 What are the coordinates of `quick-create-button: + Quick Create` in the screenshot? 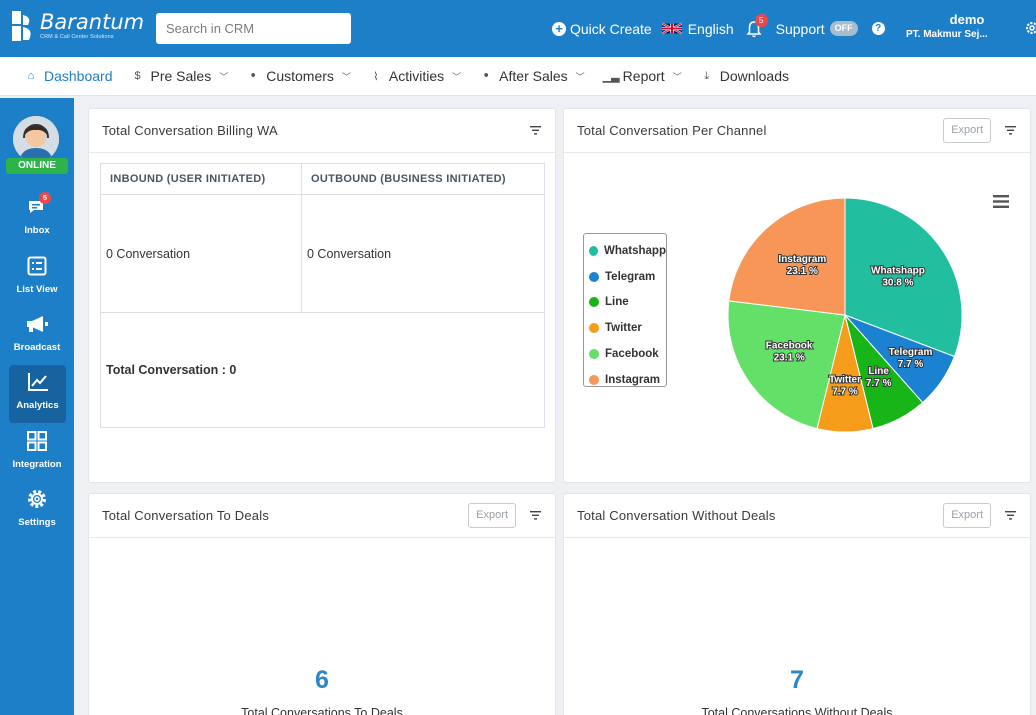 It's located at (602, 29).